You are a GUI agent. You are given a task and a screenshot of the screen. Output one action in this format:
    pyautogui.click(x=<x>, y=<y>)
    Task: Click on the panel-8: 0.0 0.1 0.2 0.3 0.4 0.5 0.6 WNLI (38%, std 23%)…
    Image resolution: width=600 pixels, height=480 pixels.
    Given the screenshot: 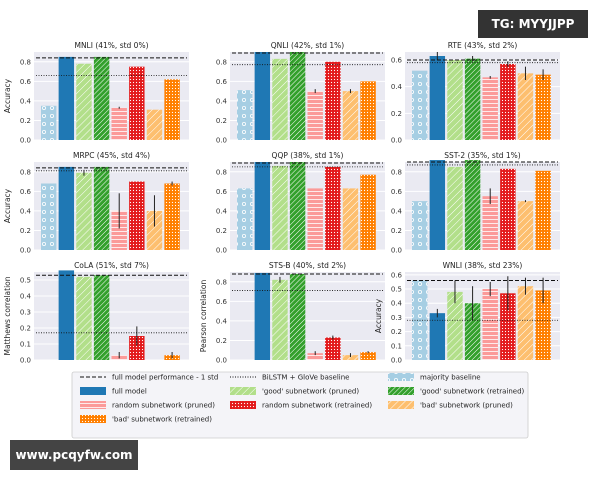 What is the action you would take?
    pyautogui.click(x=467, y=313)
    